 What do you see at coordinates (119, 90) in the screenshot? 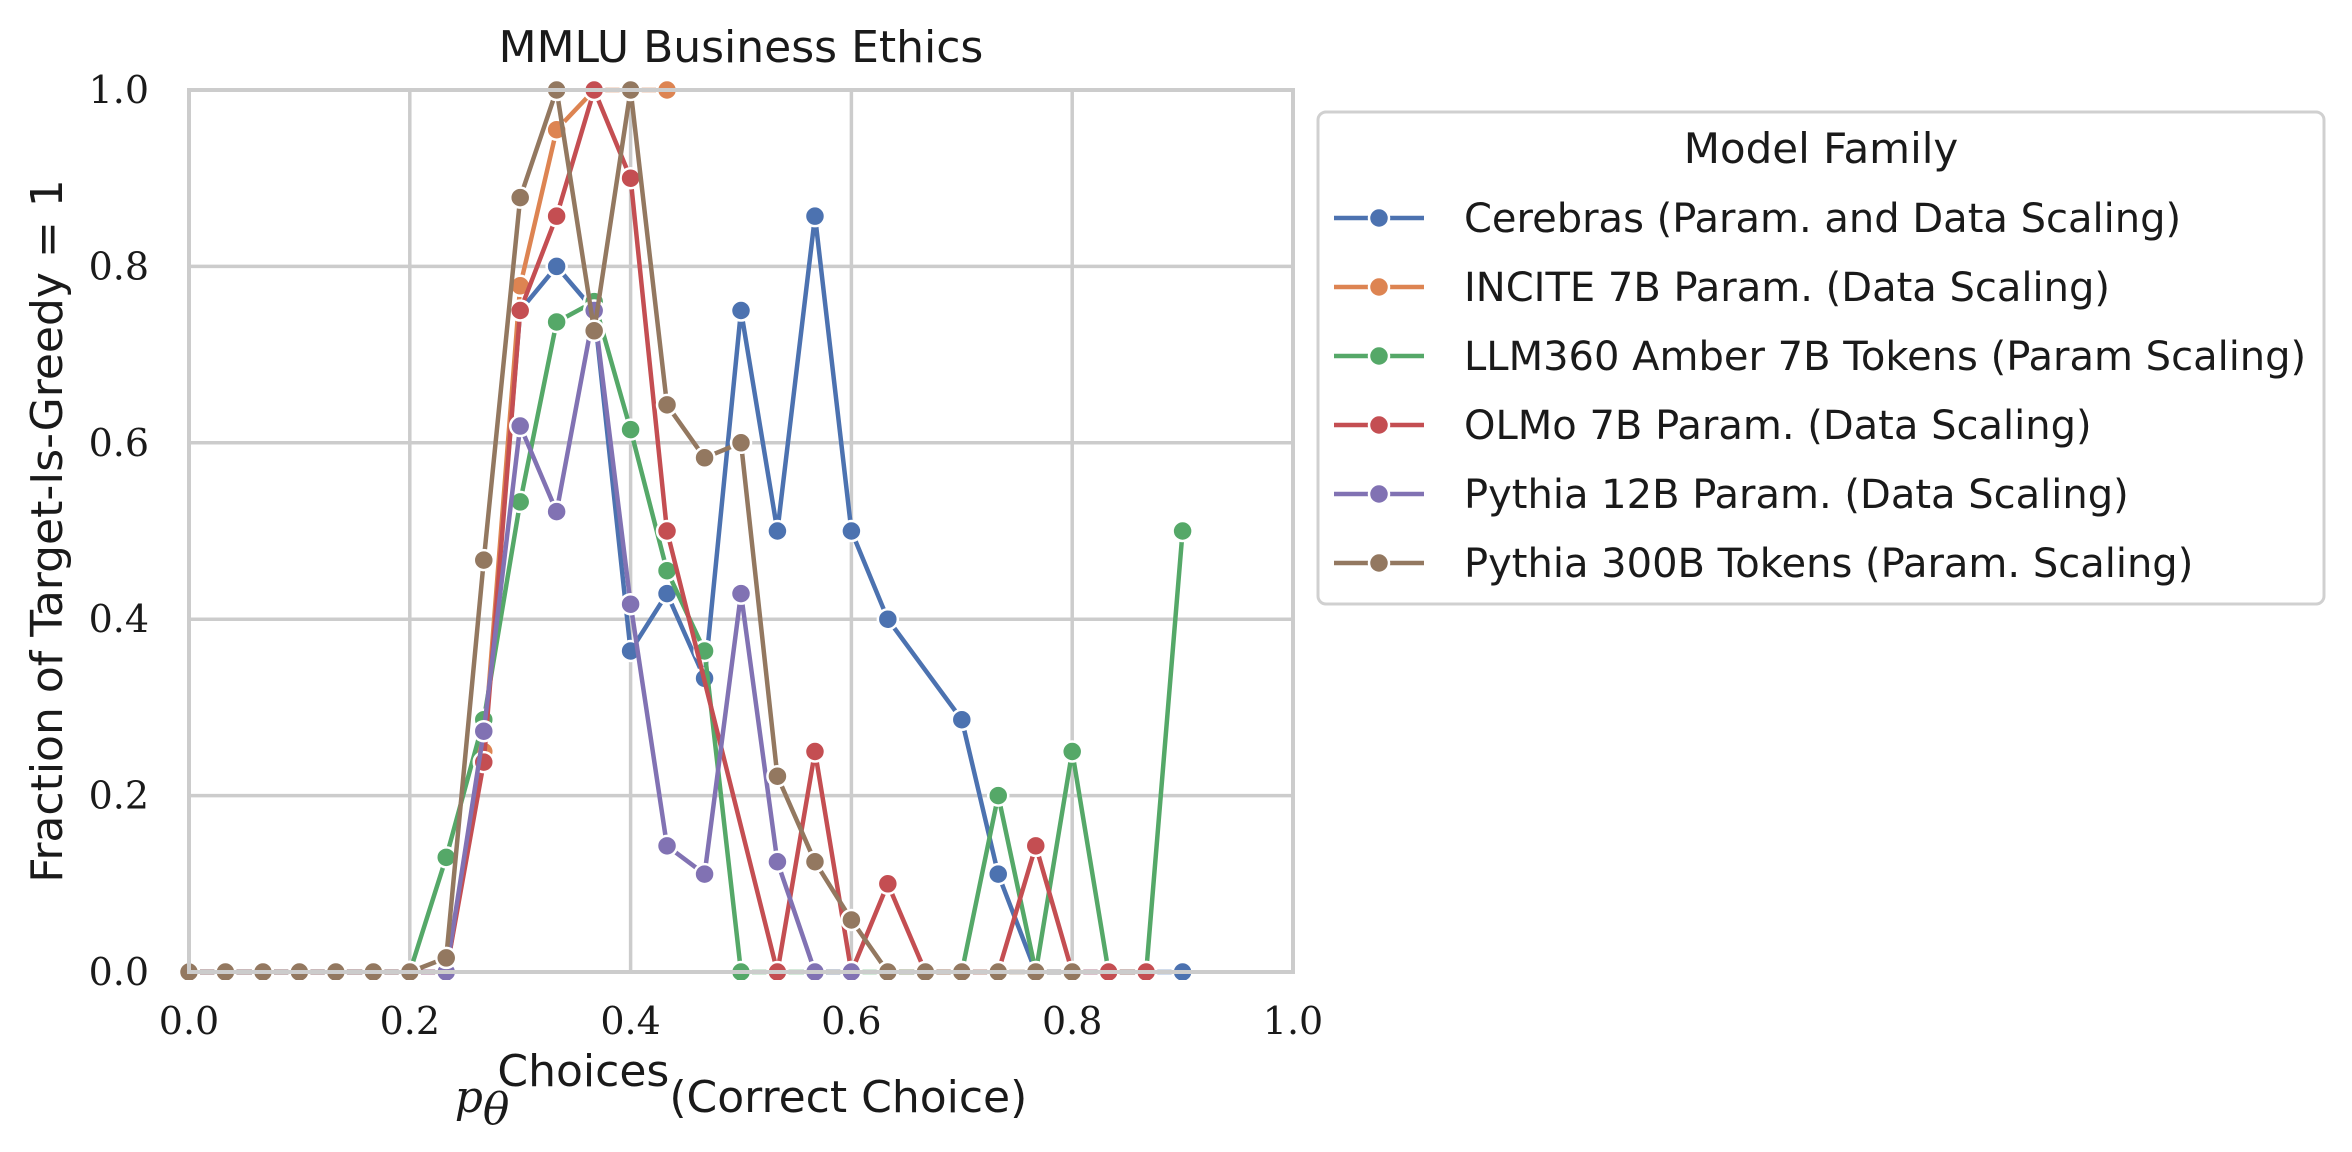
I see `y-tick-label: 1.0` at bounding box center [119, 90].